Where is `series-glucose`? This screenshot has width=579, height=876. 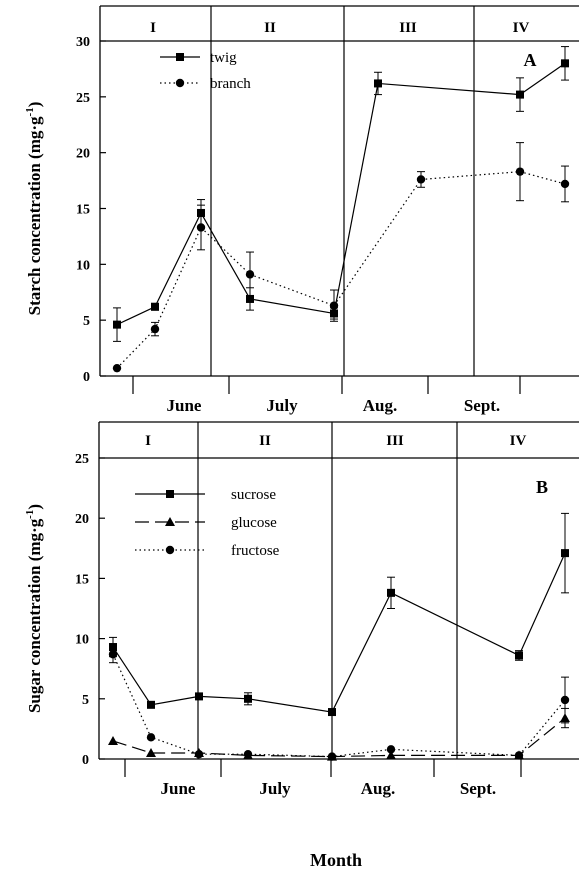
series-glucose is located at coordinates (339, 734).